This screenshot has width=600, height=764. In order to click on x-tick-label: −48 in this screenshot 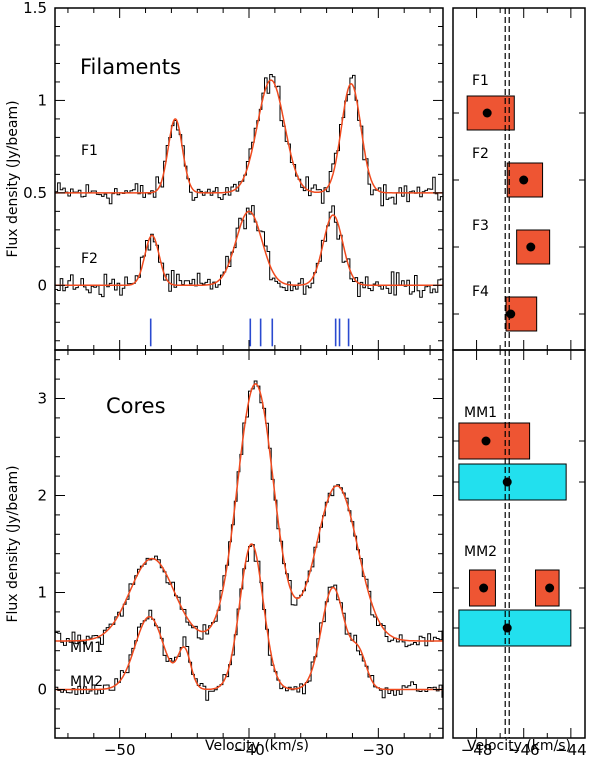, I will do `click(477, 750)`.